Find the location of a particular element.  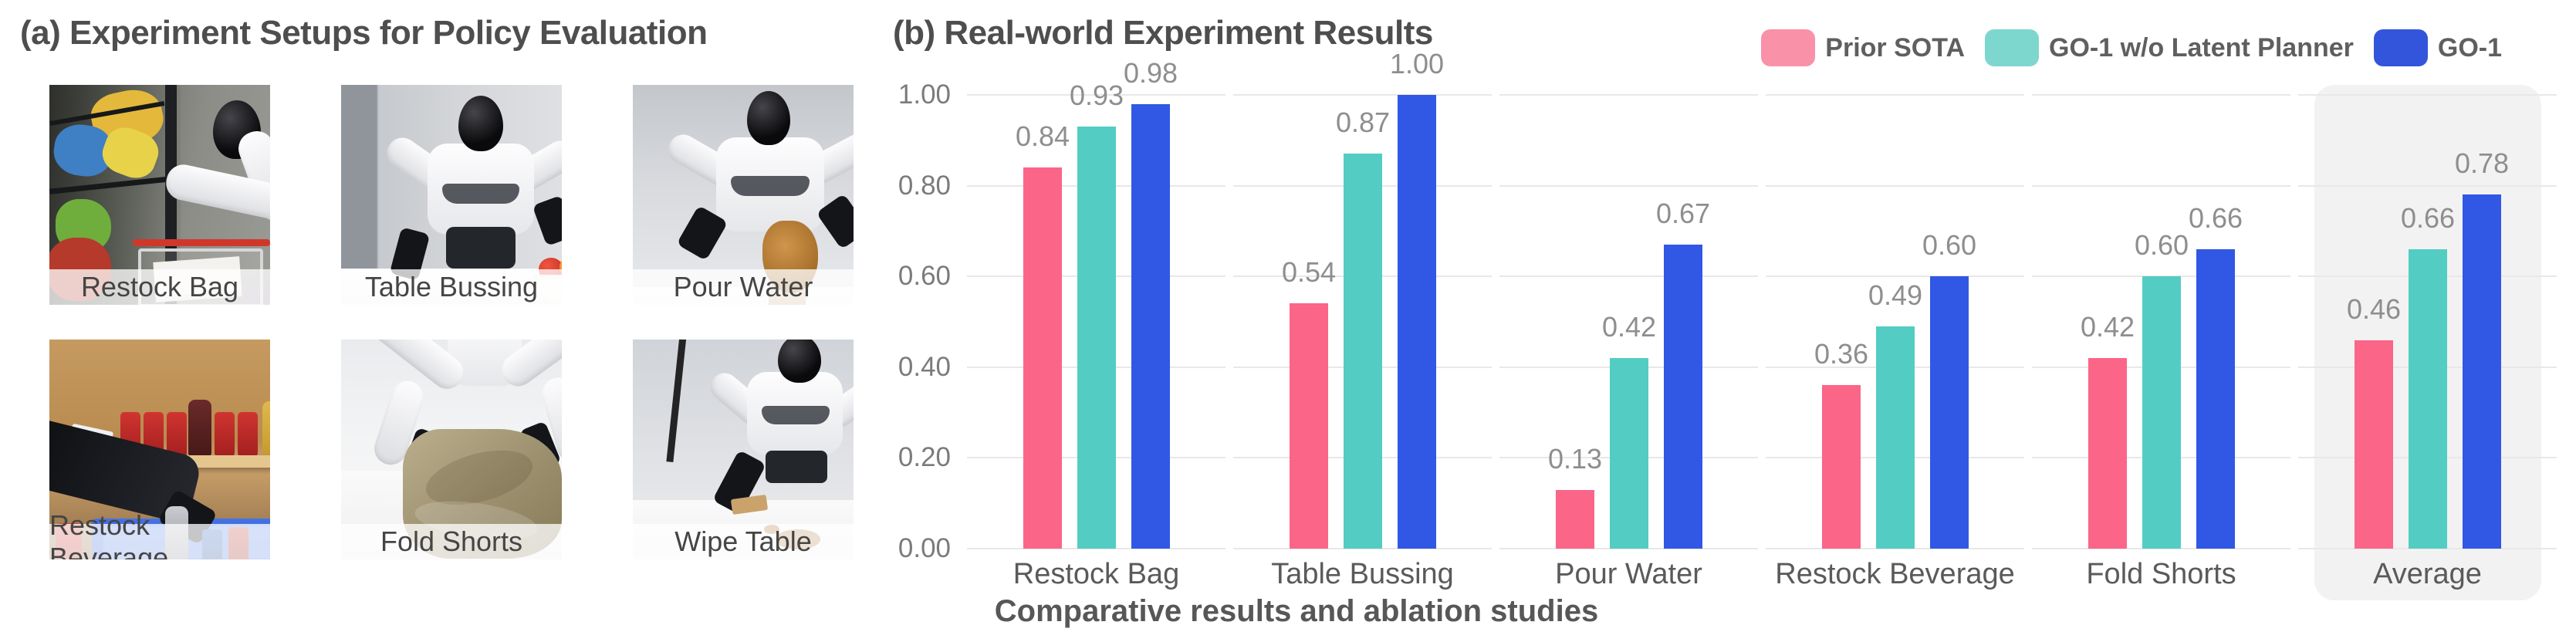

chart-legend: Prior SOTA GO-1 w/o Latent Planner GO-1 is located at coordinates (2131, 47).